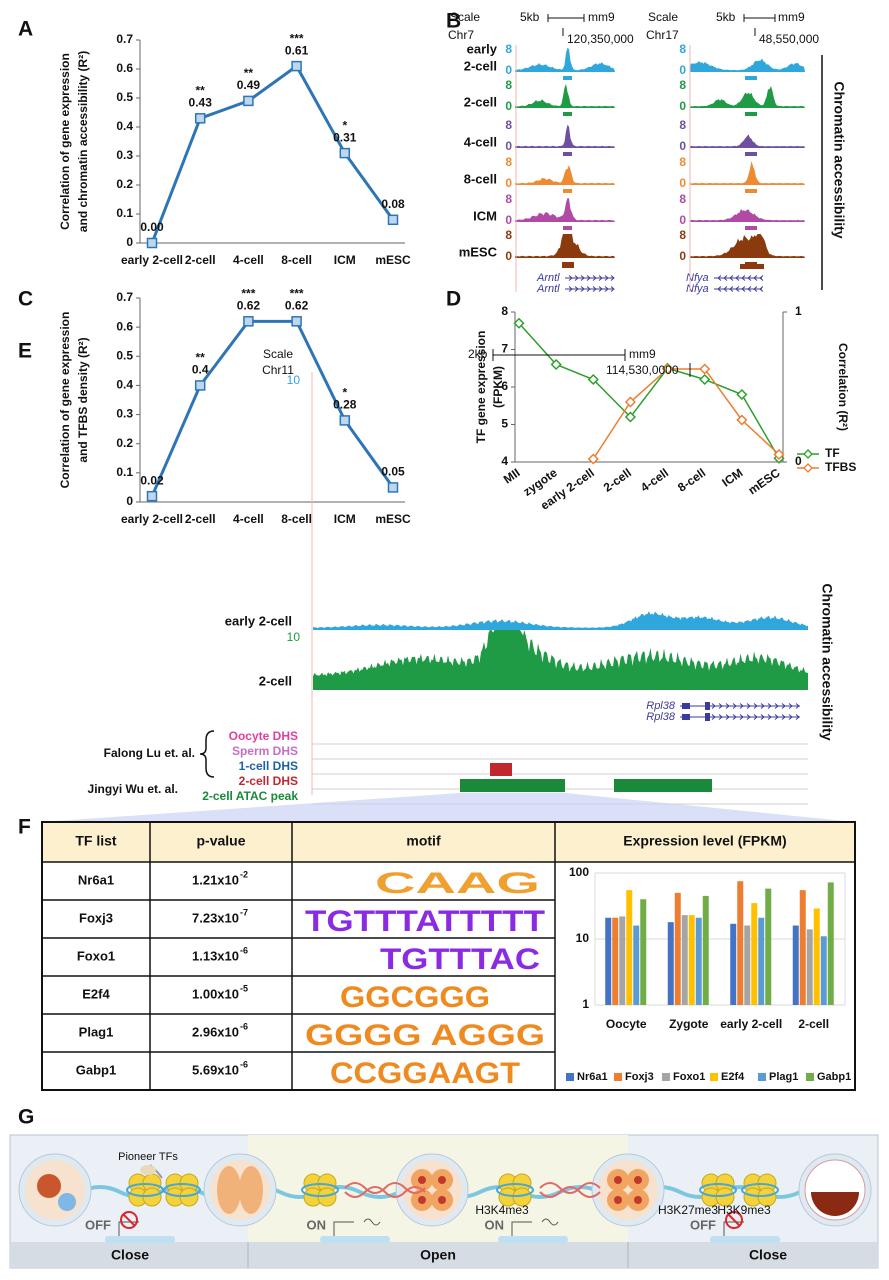  What do you see at coordinates (570, 1190) in the screenshot?
I see `dna-helix` at bounding box center [570, 1190].